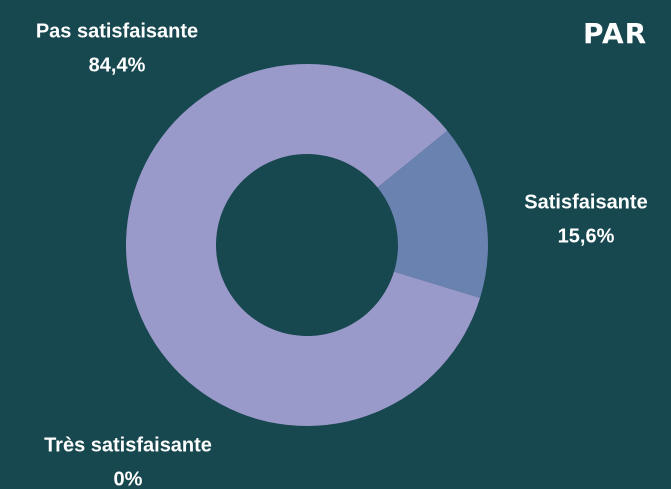 The width and height of the screenshot is (671, 489). Describe the element at coordinates (586, 236) in the screenshot. I see `slice-value: 15,6%` at that location.